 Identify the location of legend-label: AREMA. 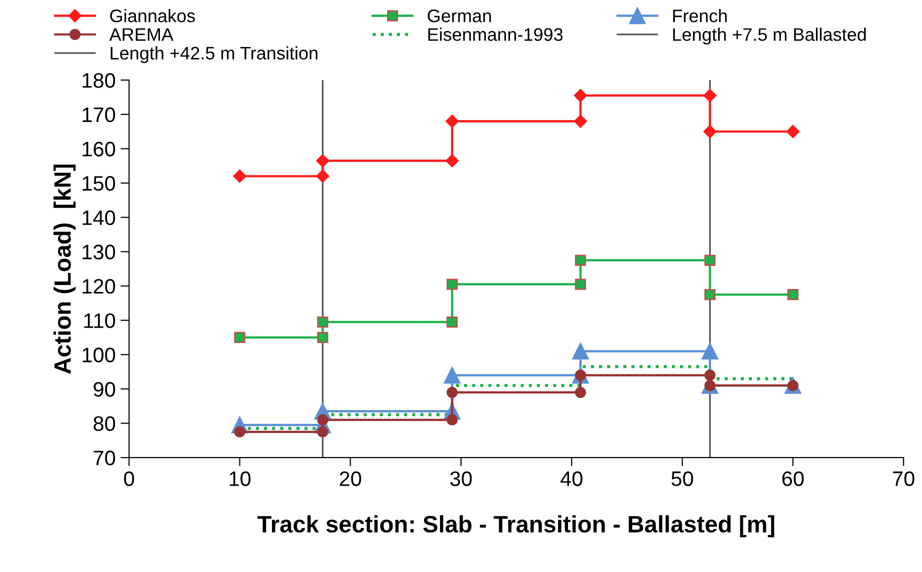
(141, 34).